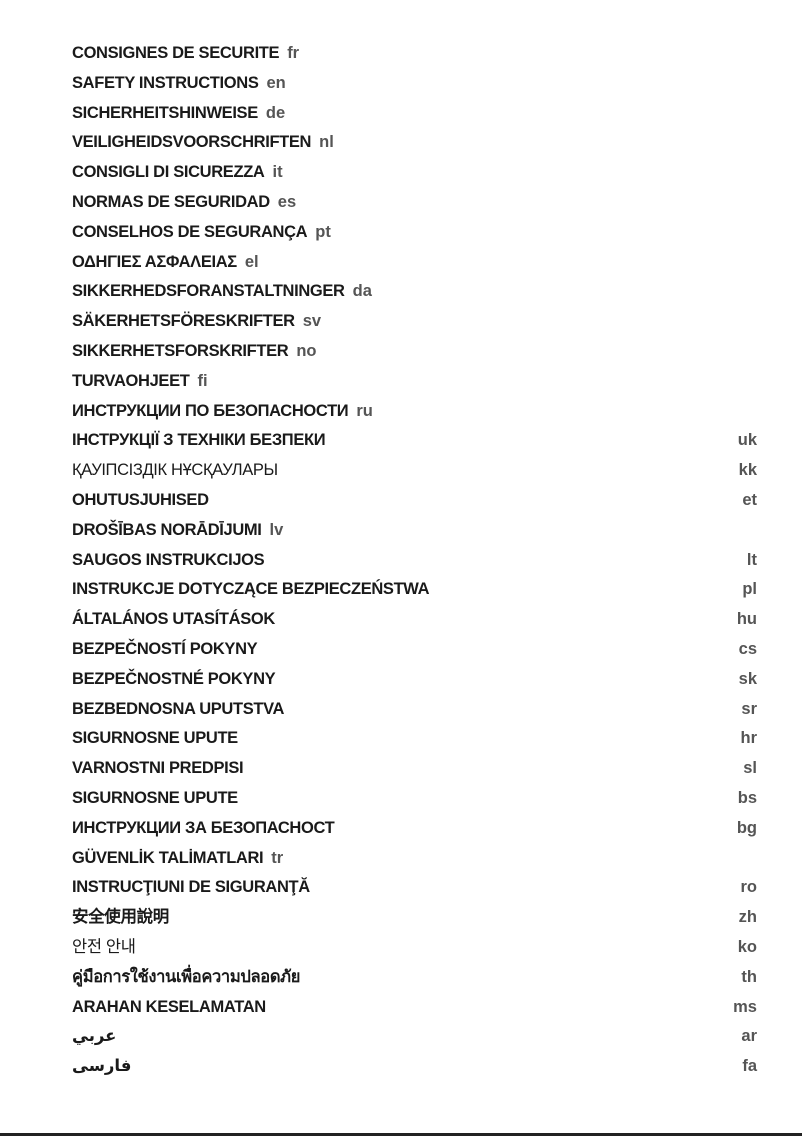  What do you see at coordinates (745, 1006) in the screenshot?
I see `language-code: ms` at bounding box center [745, 1006].